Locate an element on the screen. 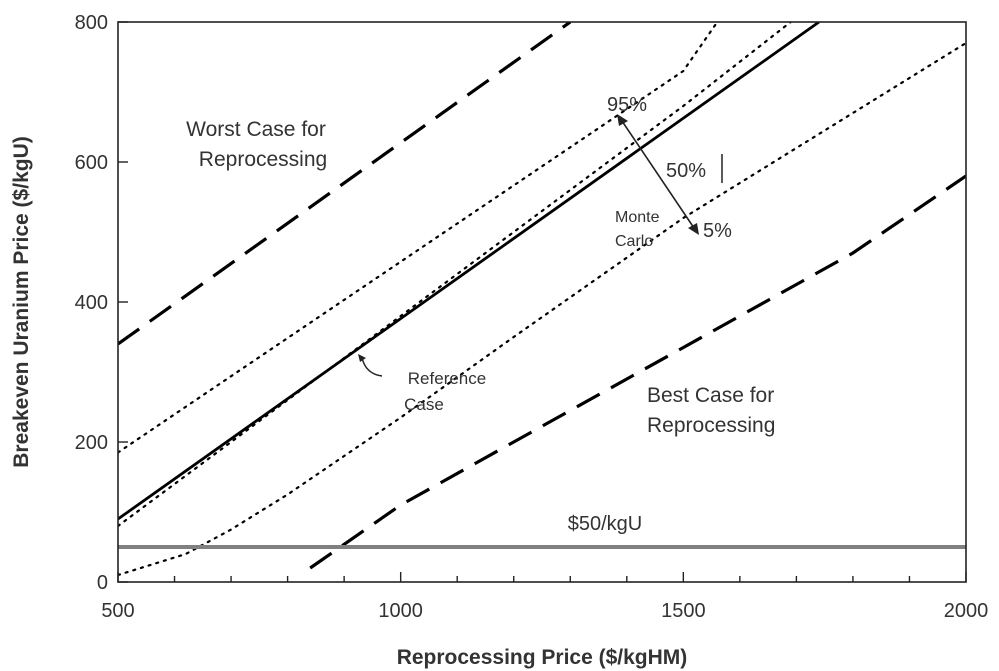  monte-carlo-arrow is located at coordinates (658, 174).